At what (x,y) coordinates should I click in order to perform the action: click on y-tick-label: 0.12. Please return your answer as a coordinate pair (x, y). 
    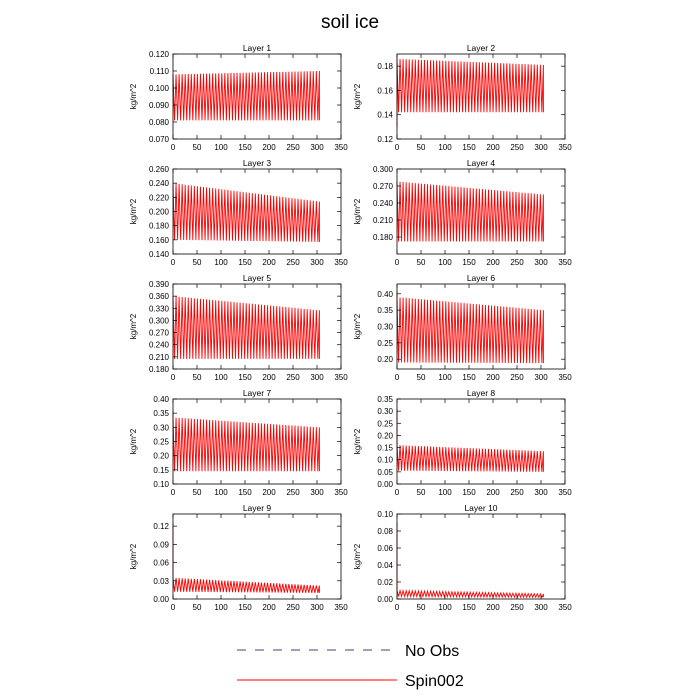
    Looking at the image, I should click on (385, 139).